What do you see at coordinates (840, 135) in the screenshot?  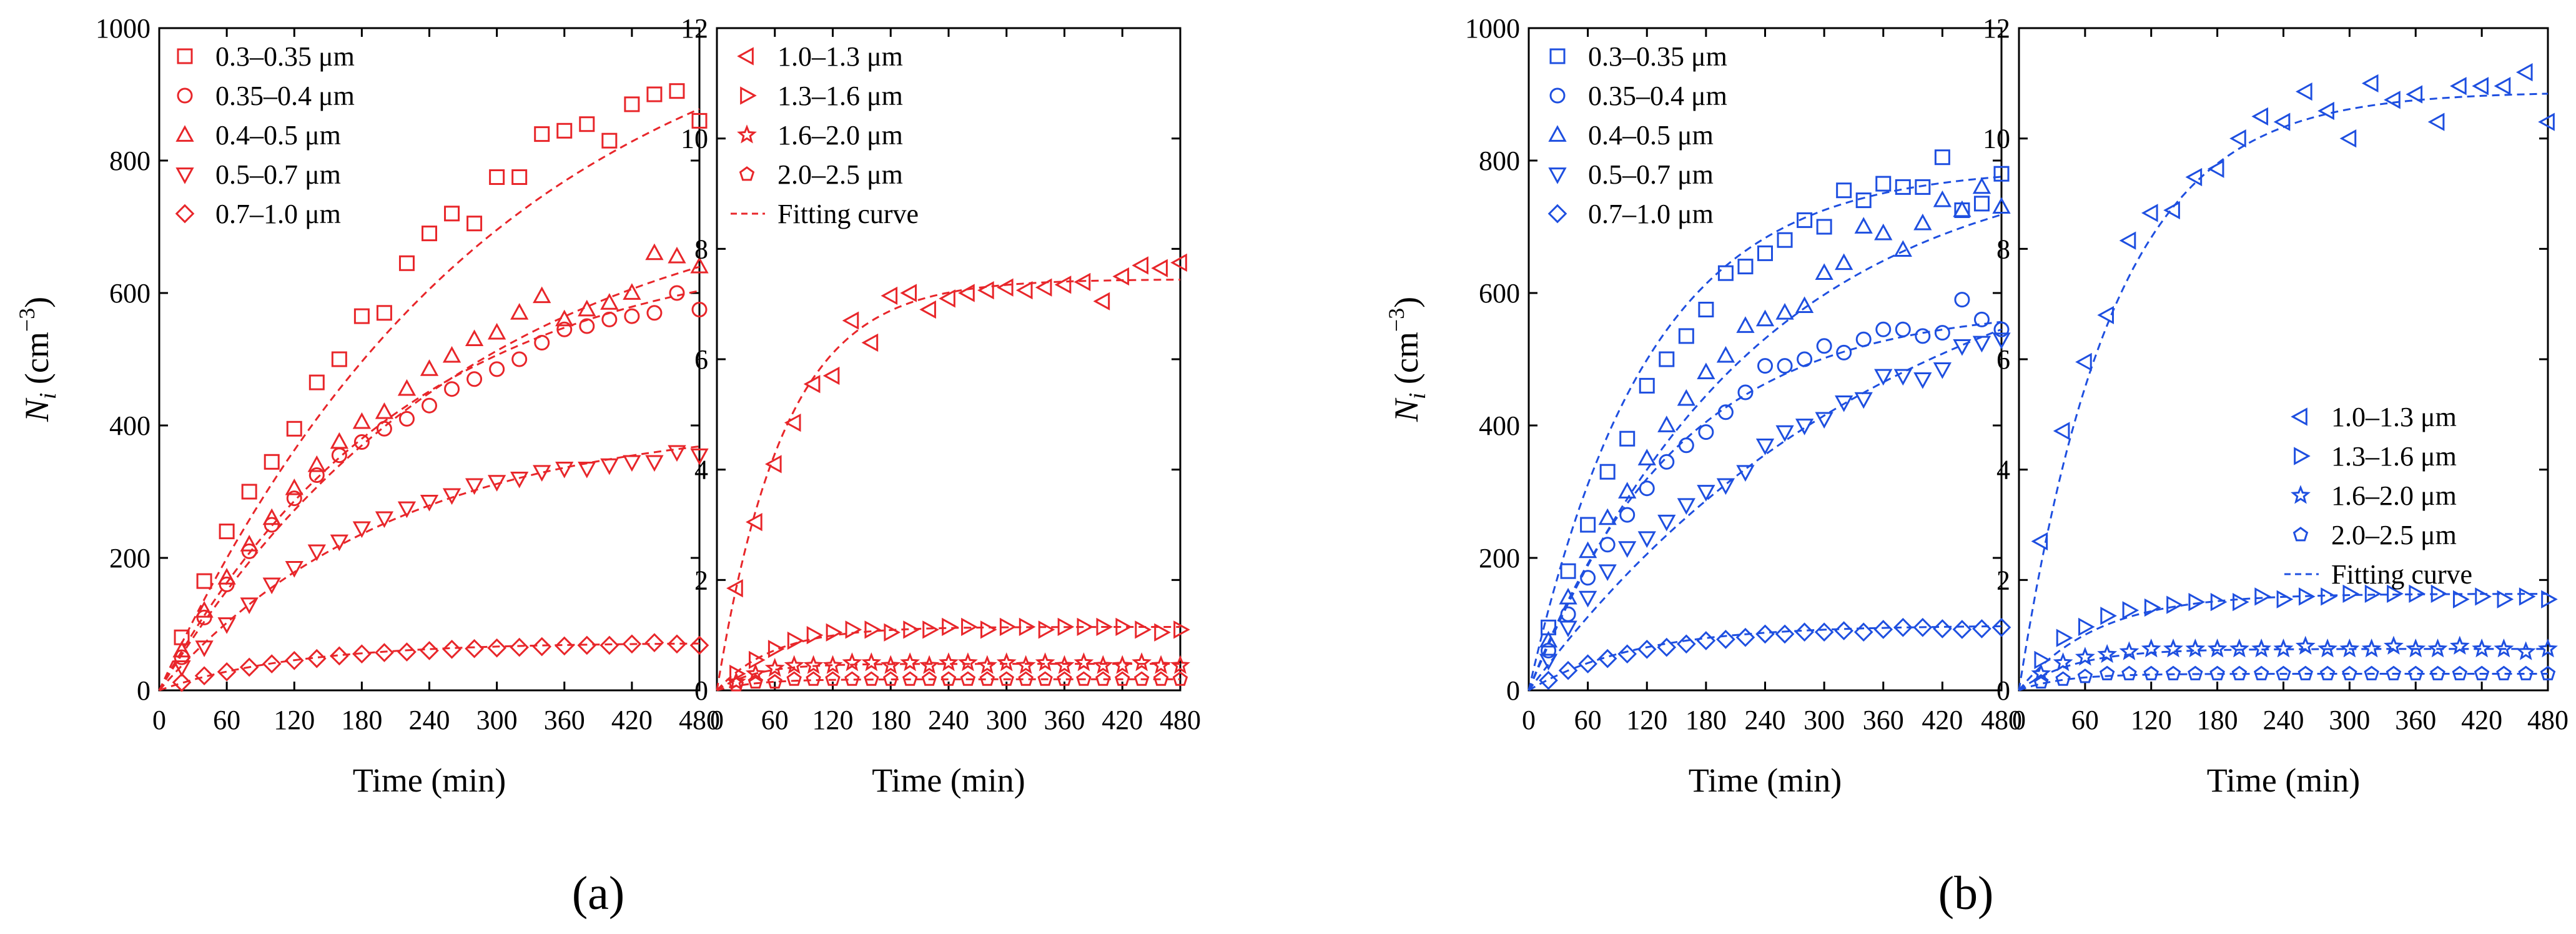 I see `legend-entry: 1.6–2.0 μm` at bounding box center [840, 135].